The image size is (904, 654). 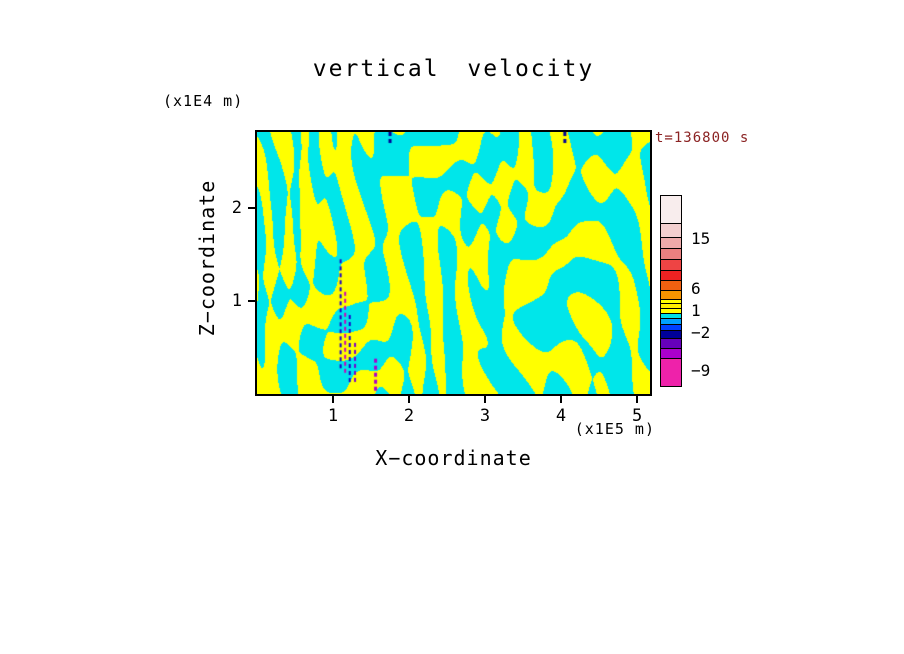 What do you see at coordinates (696, 310) in the screenshot?
I see `colorbar-tick-label: 1` at bounding box center [696, 310].